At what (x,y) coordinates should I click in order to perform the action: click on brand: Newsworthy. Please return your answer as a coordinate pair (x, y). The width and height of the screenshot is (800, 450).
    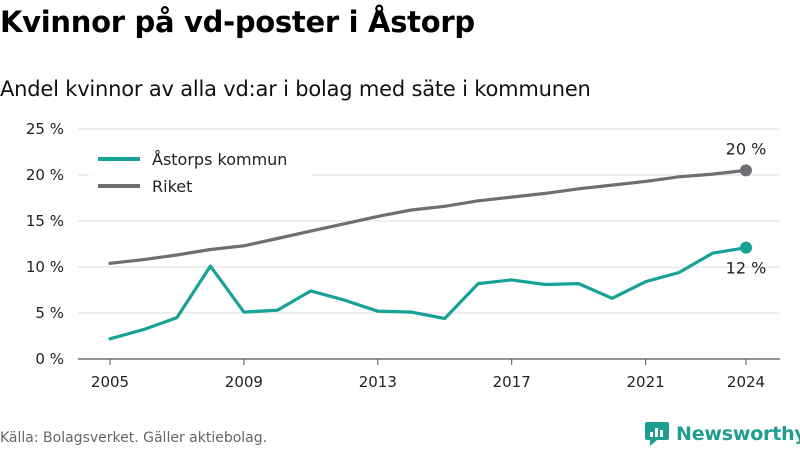
    Looking at the image, I should click on (722, 434).